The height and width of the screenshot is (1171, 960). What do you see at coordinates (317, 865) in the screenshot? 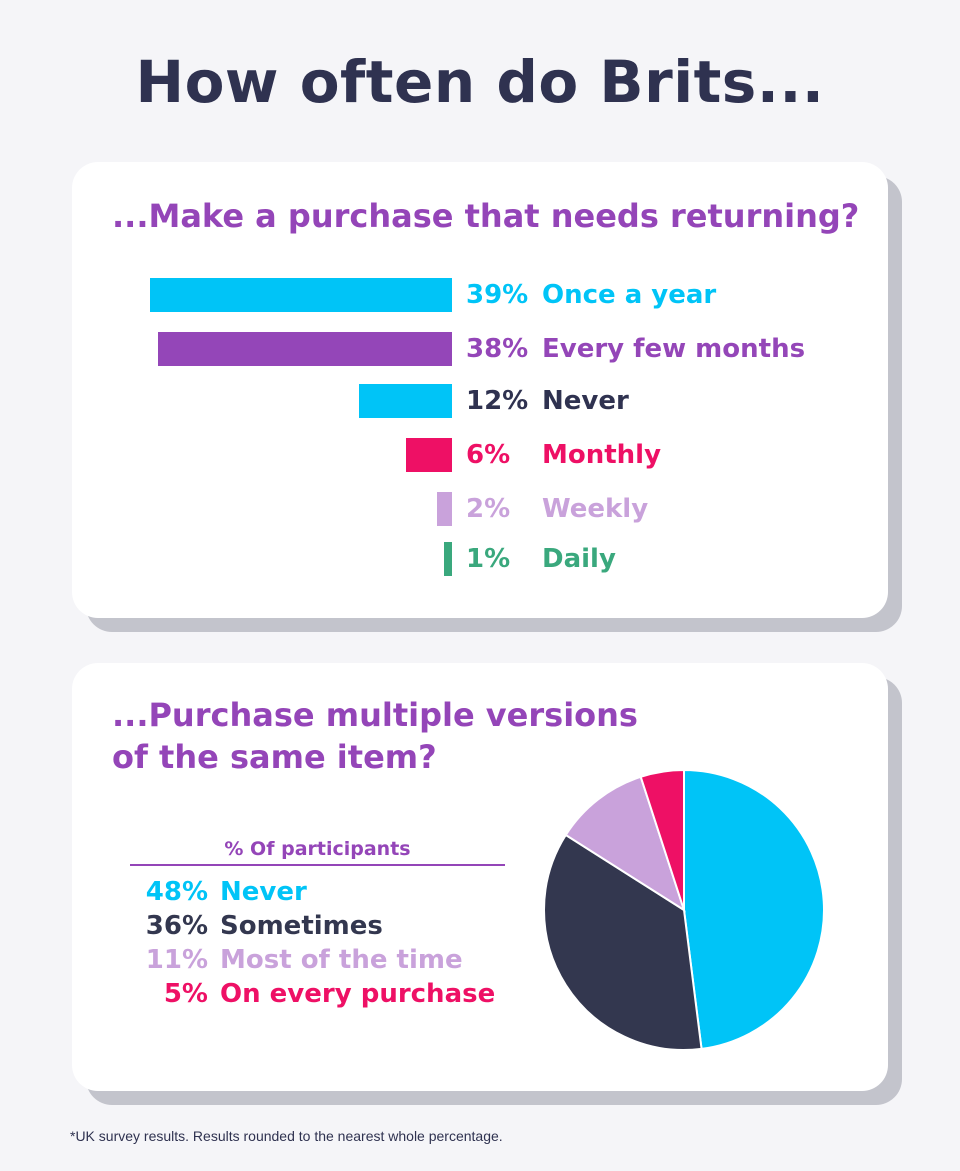
I see `legend-divider` at bounding box center [317, 865].